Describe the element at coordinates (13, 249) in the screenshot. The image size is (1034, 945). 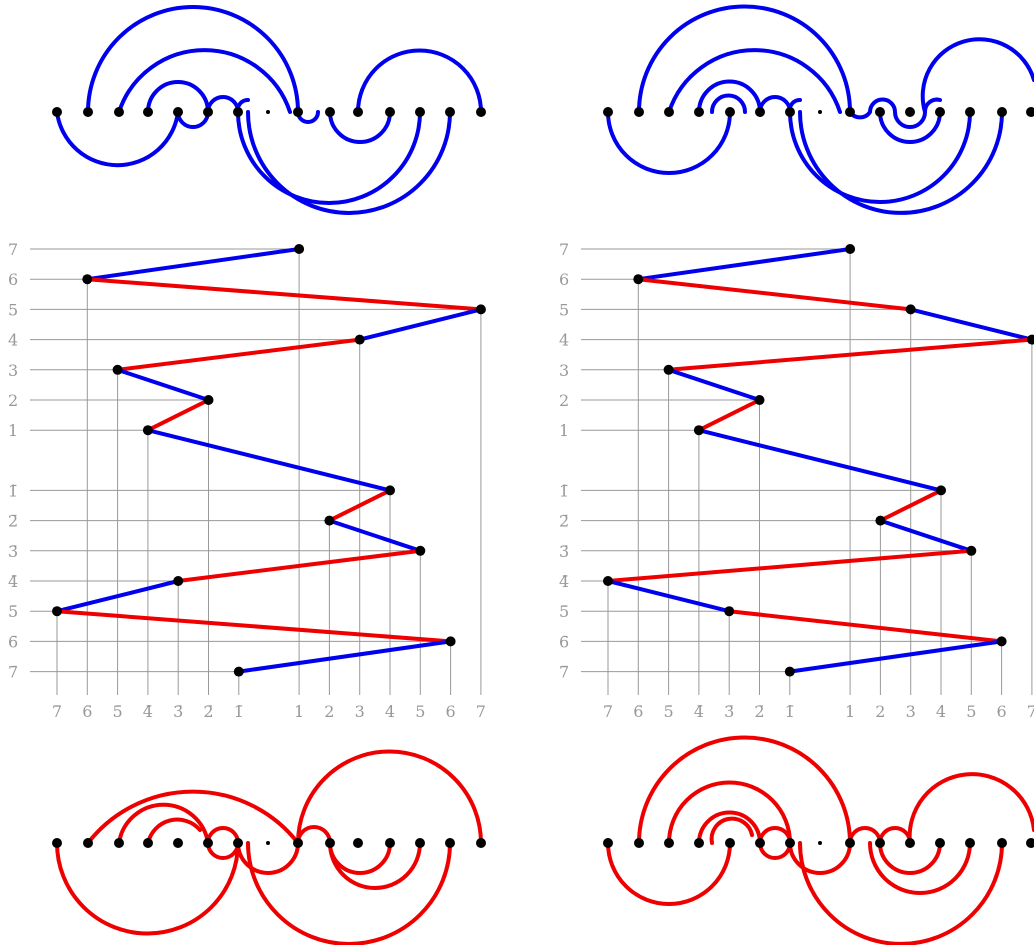
I see `y-tick-label: 7` at that location.